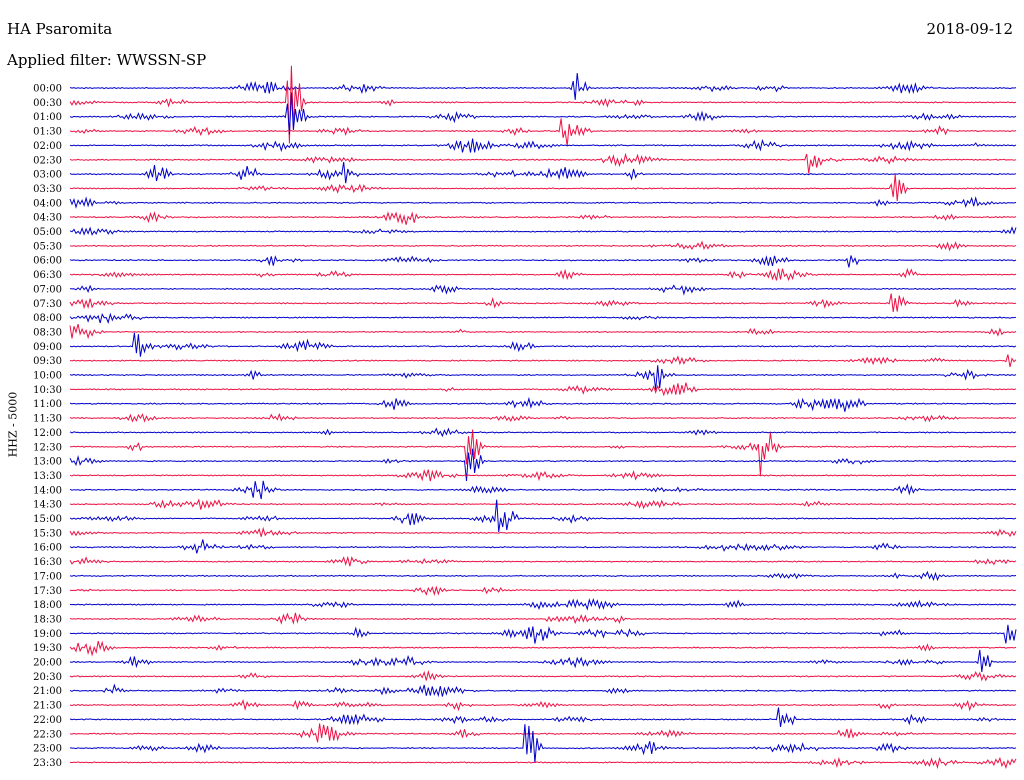  Describe the element at coordinates (47, 246) in the screenshot. I see `row-label: 05:30` at that location.